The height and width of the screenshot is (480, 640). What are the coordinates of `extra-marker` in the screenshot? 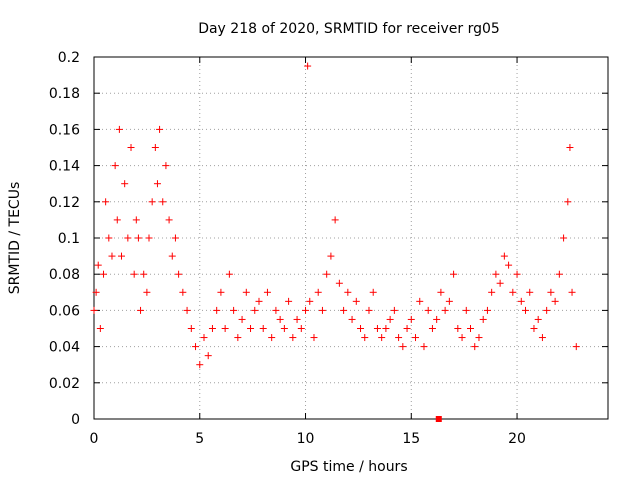 It's located at (438, 419).